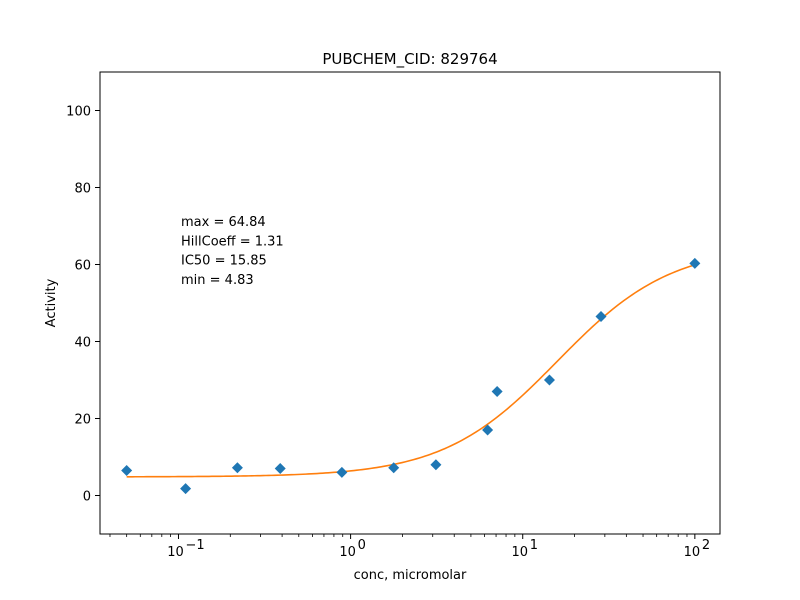 The height and width of the screenshot is (600, 800). Describe the element at coordinates (409, 59) in the screenshot. I see `chart-title: PUBCHEM_CID: 829764` at that location.